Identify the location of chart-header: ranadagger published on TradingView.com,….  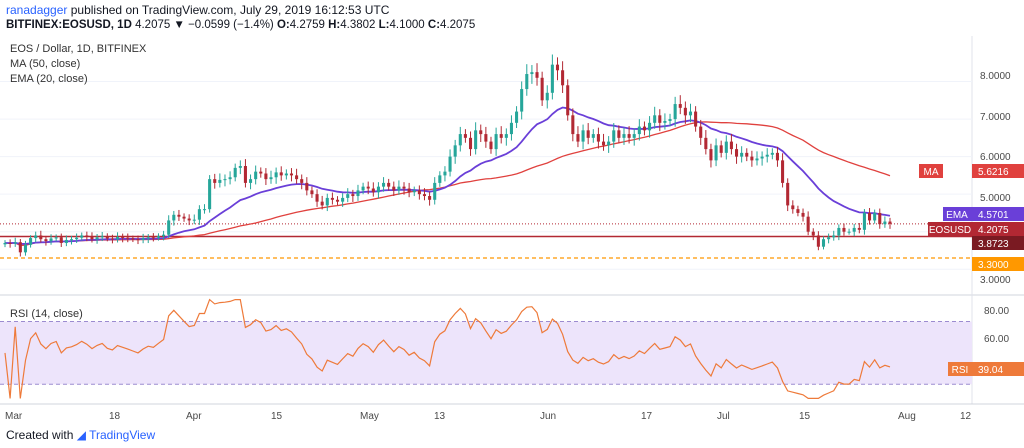
(512, 18).